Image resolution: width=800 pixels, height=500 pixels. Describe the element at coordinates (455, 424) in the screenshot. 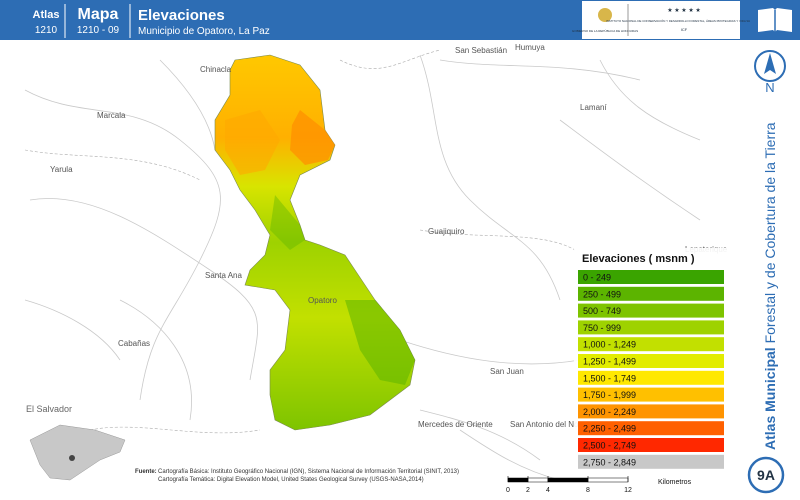

I see `place-label: Mercedes de Oriente` at that location.